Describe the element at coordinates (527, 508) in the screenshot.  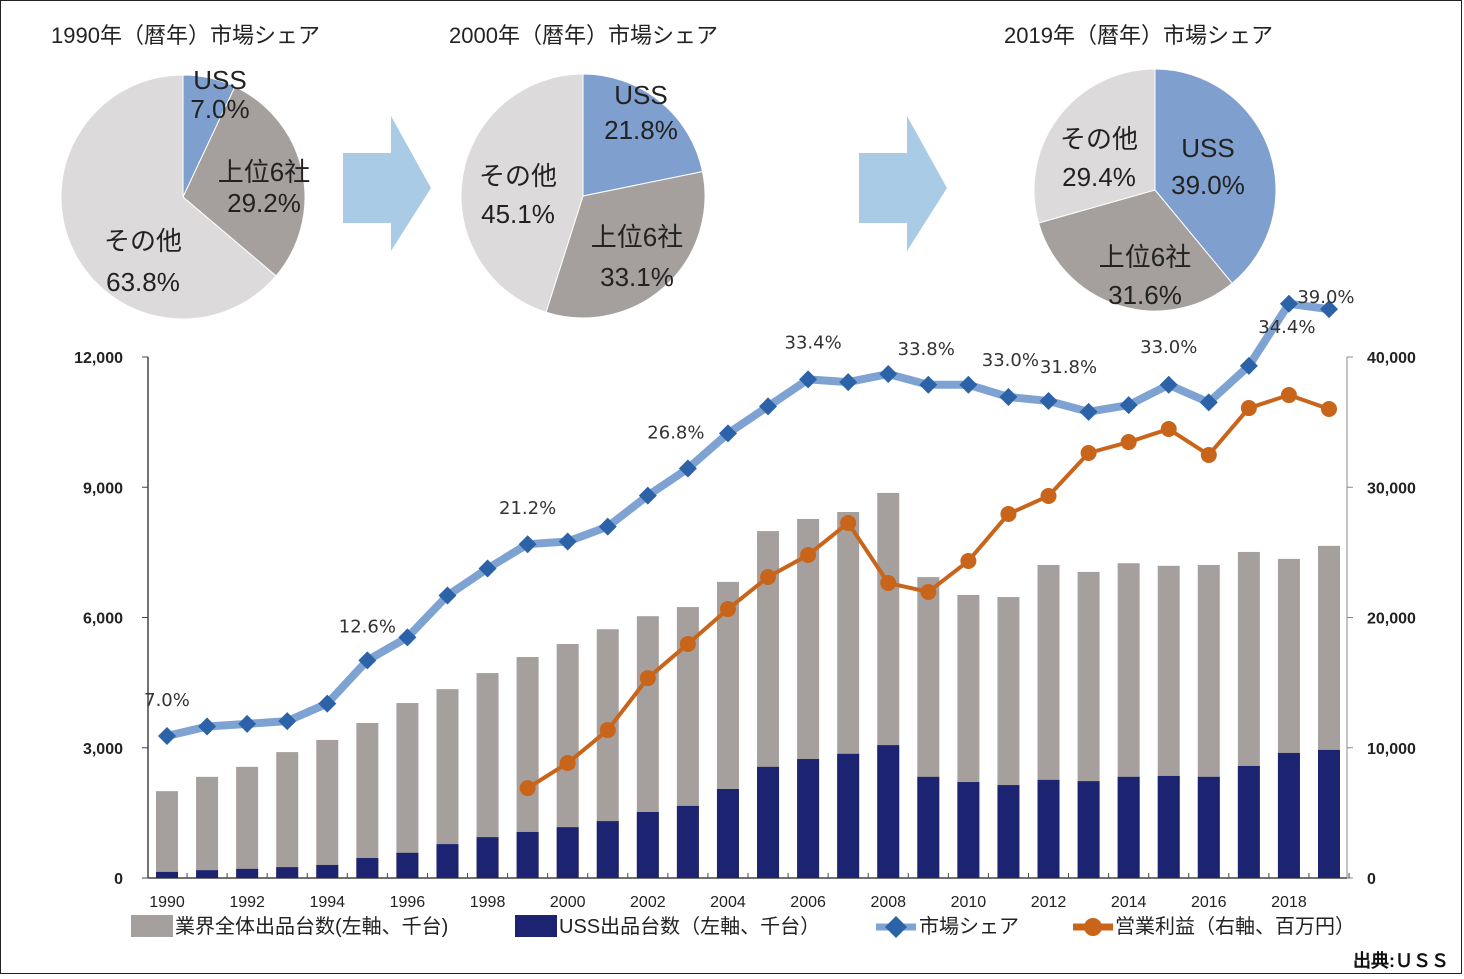
I see `share-data-label: 21.2%` at that location.